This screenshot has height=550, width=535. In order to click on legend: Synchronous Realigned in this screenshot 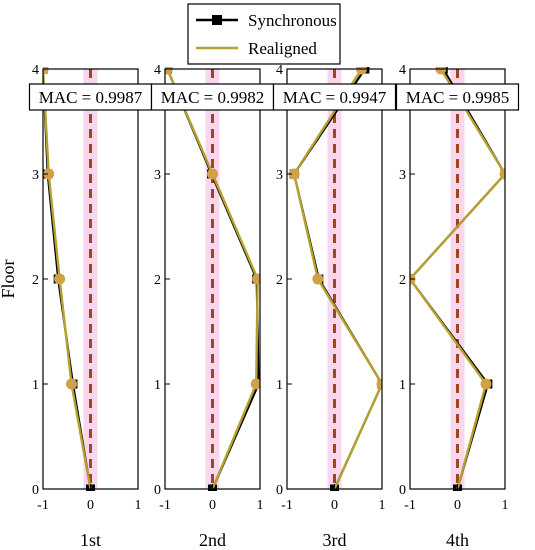, I will do `click(264, 34)`.